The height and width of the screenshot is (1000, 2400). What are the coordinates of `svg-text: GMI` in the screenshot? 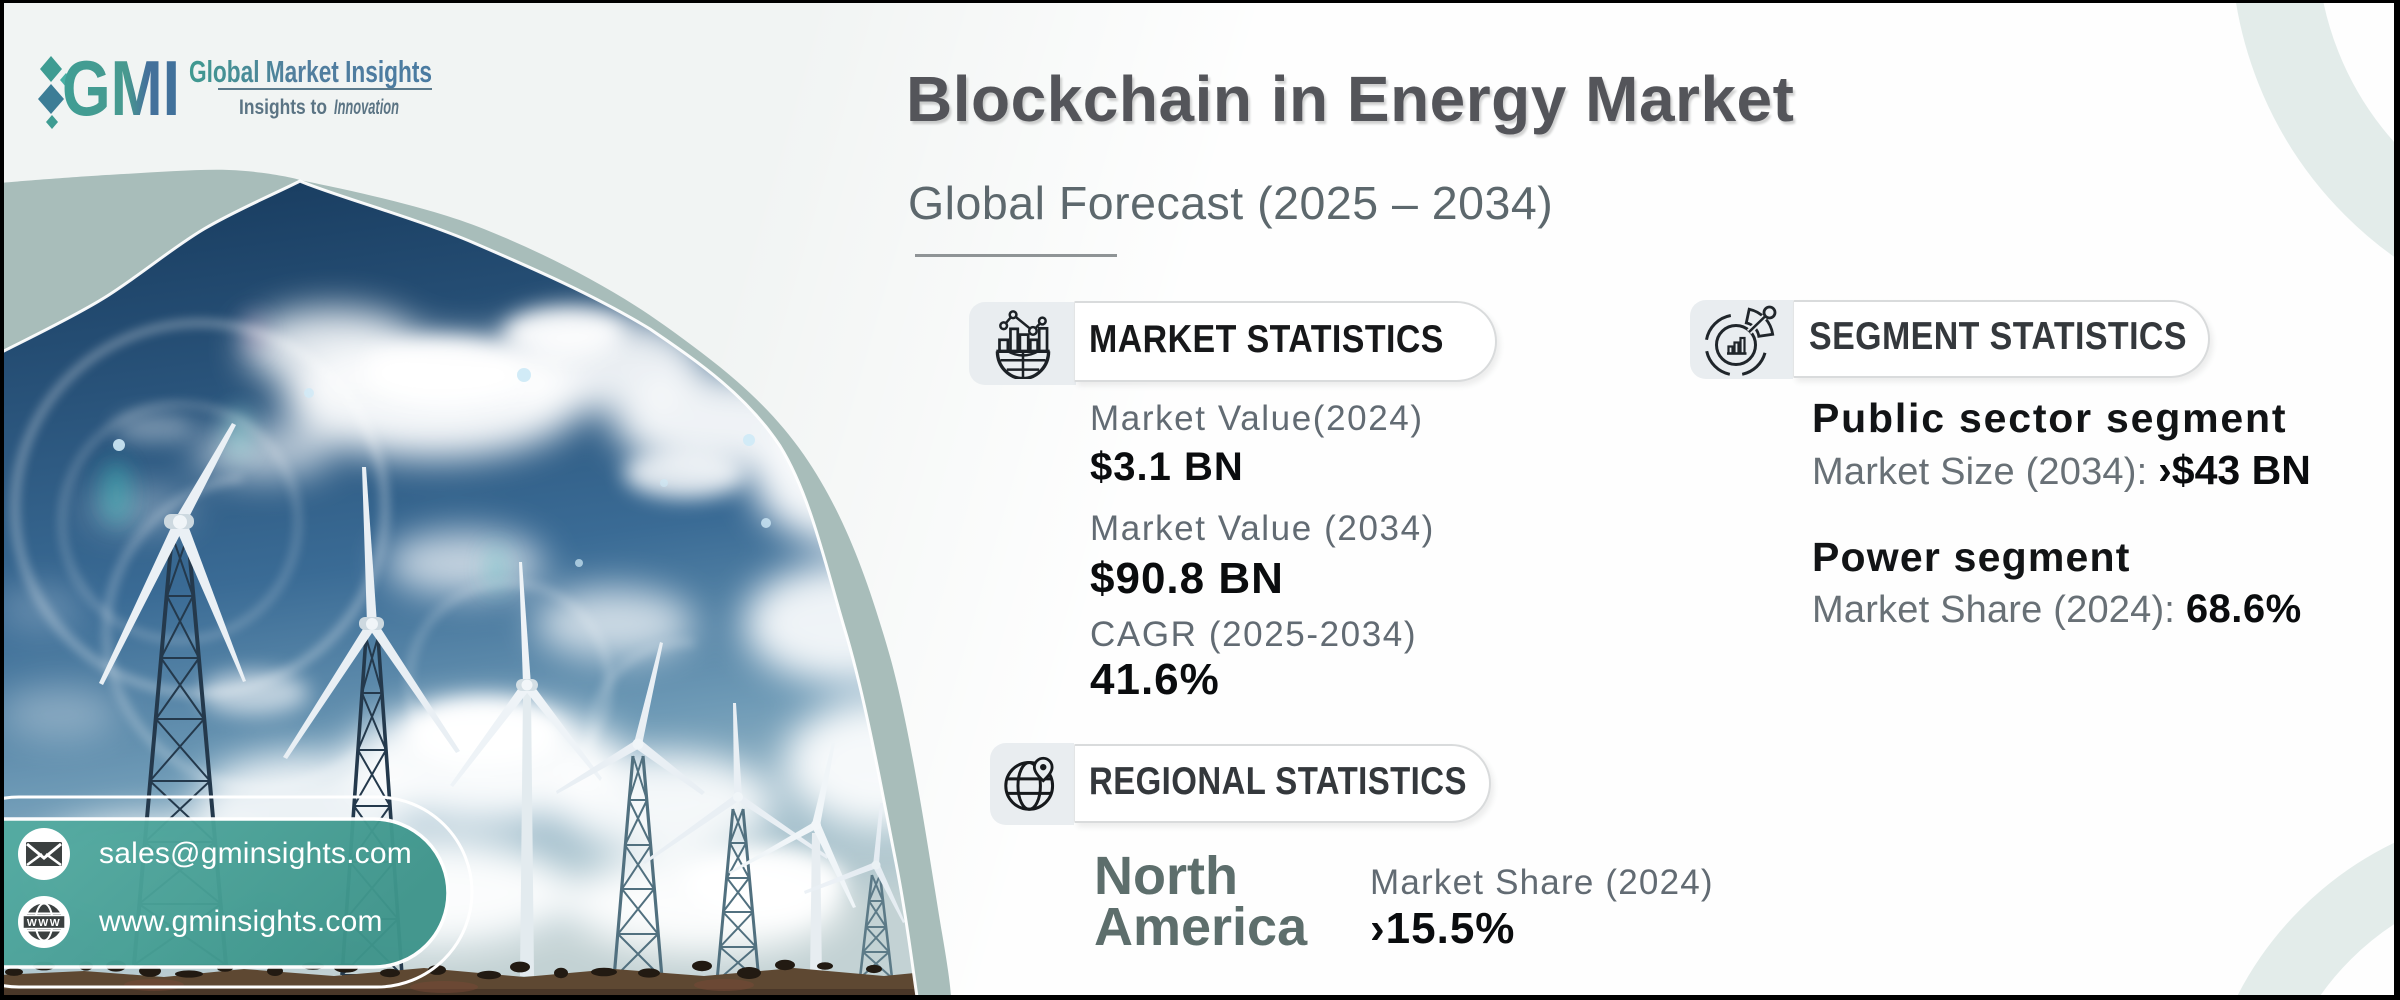 It's located at (121, 88).